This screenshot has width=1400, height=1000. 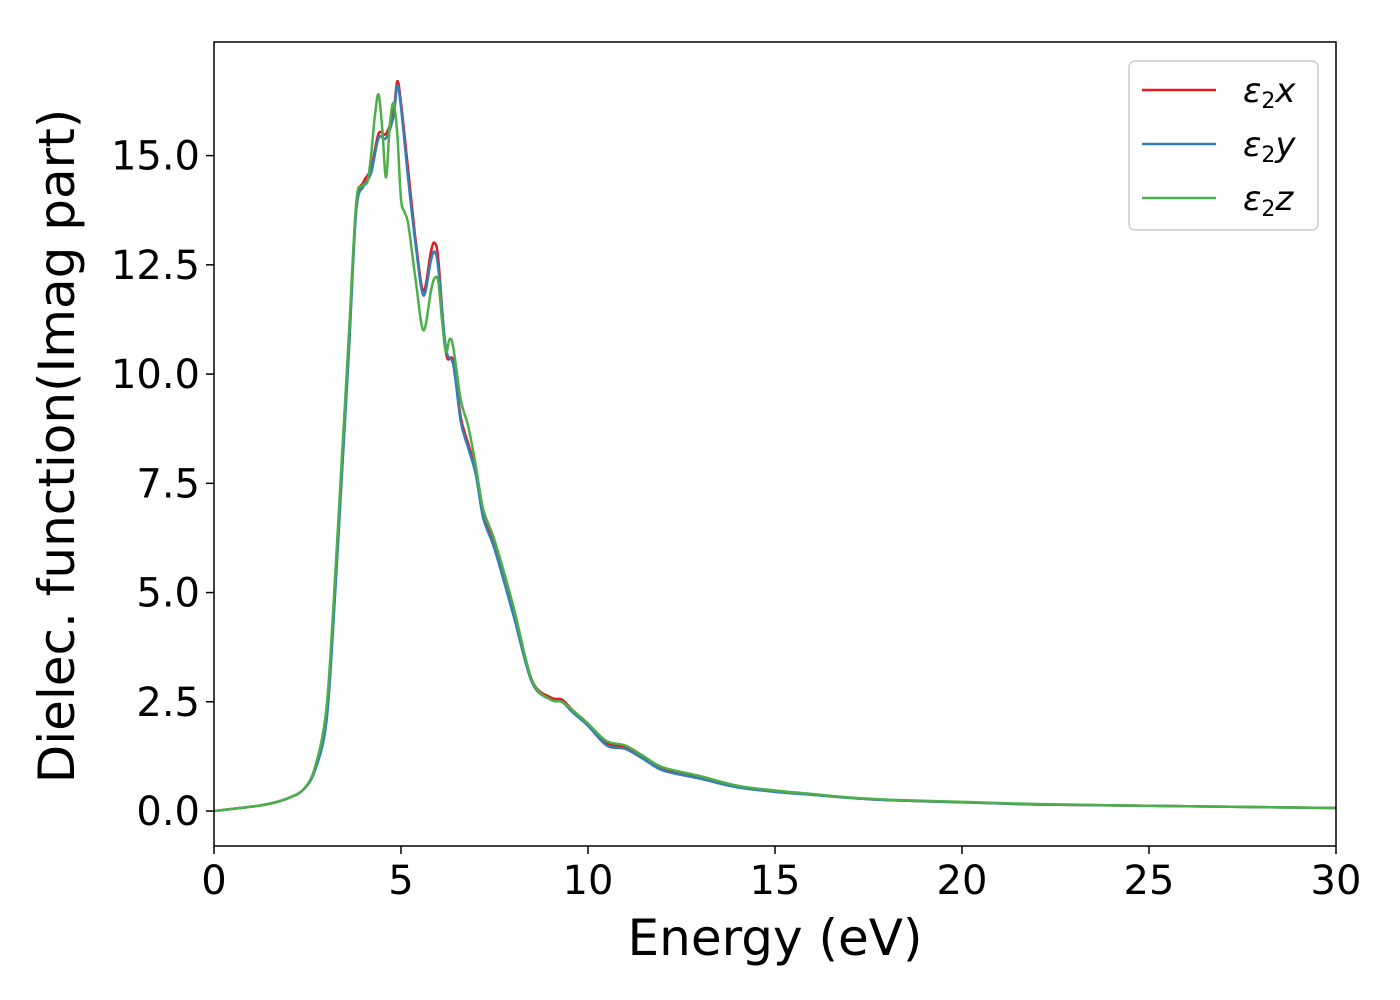 I want to click on y-tick-label: 7.5, so click(x=168, y=484).